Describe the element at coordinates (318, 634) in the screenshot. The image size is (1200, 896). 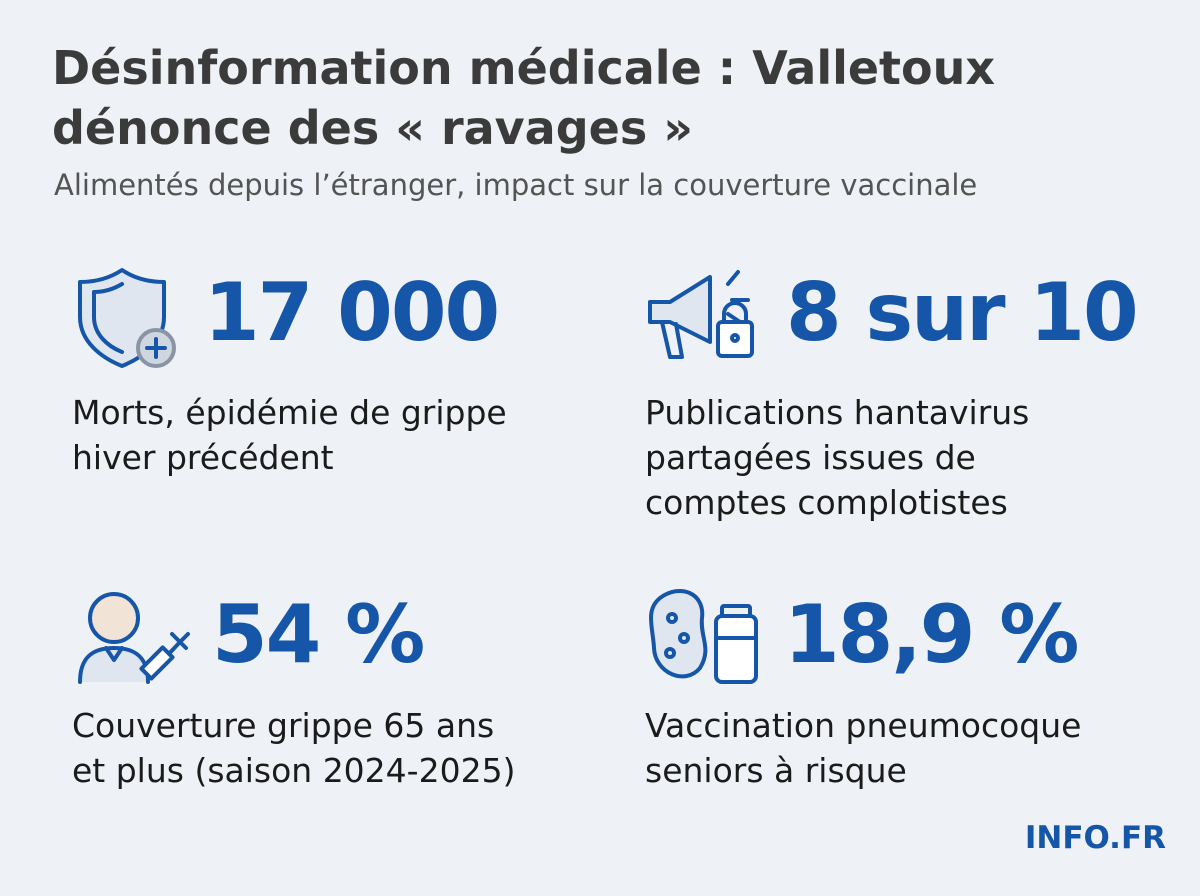
I see `stat-figure: 54 %` at that location.